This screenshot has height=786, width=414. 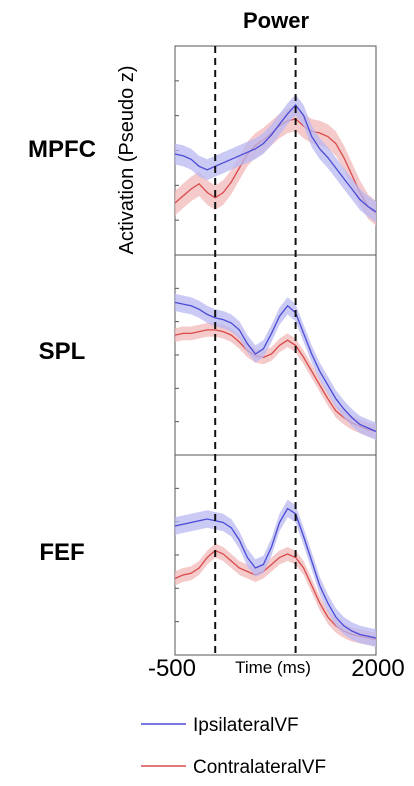 What do you see at coordinates (172, 668) in the screenshot?
I see `x-tick-label-start: -500` at bounding box center [172, 668].